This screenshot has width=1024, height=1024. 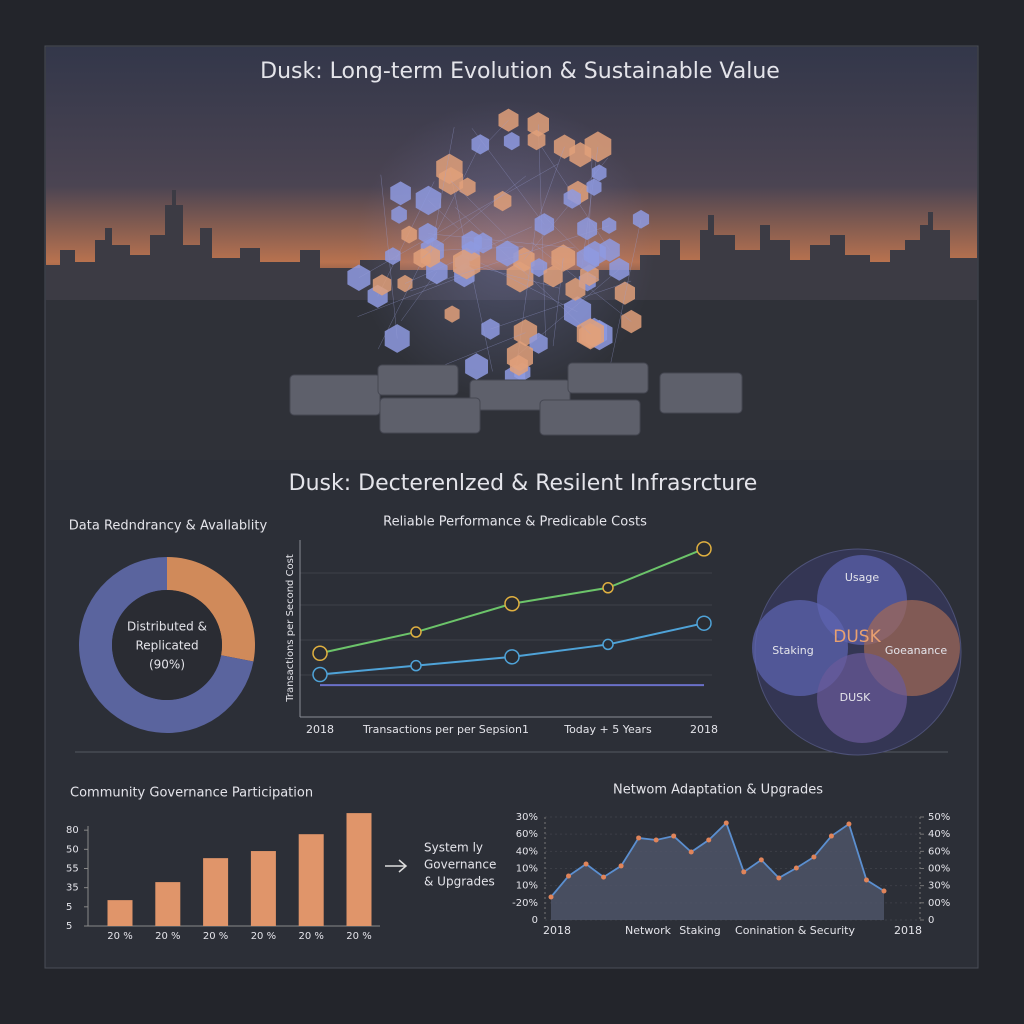 What do you see at coordinates (939, 903) in the screenshot?
I see `y2-tick-label: 00%` at bounding box center [939, 903].